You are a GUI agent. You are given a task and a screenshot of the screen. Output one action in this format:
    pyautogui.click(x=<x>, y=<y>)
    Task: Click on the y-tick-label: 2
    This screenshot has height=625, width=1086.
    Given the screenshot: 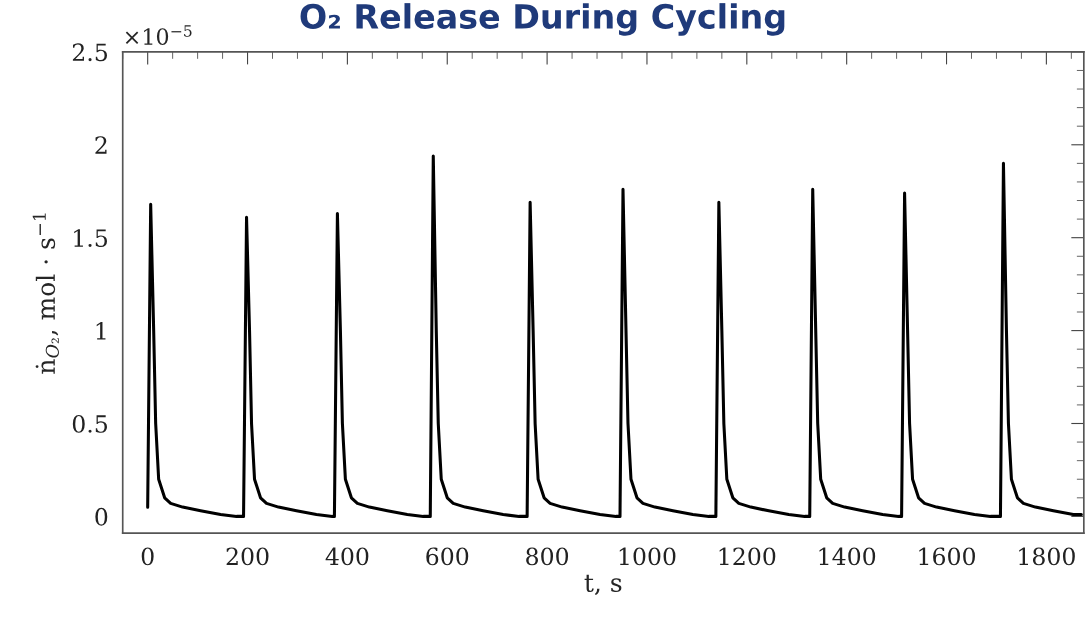 What is the action you would take?
    pyautogui.click(x=101, y=145)
    